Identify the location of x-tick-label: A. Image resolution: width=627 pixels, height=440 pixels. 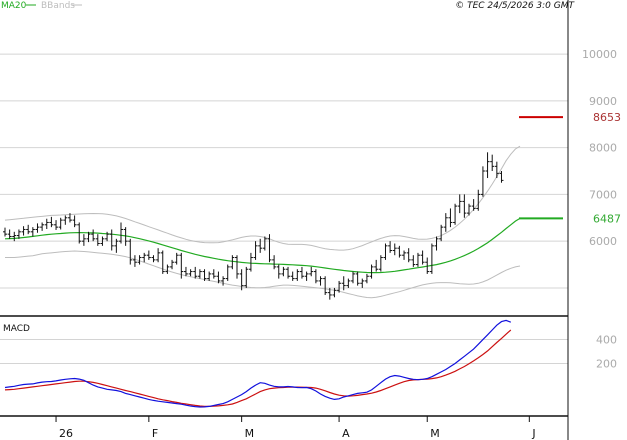
(346, 433).